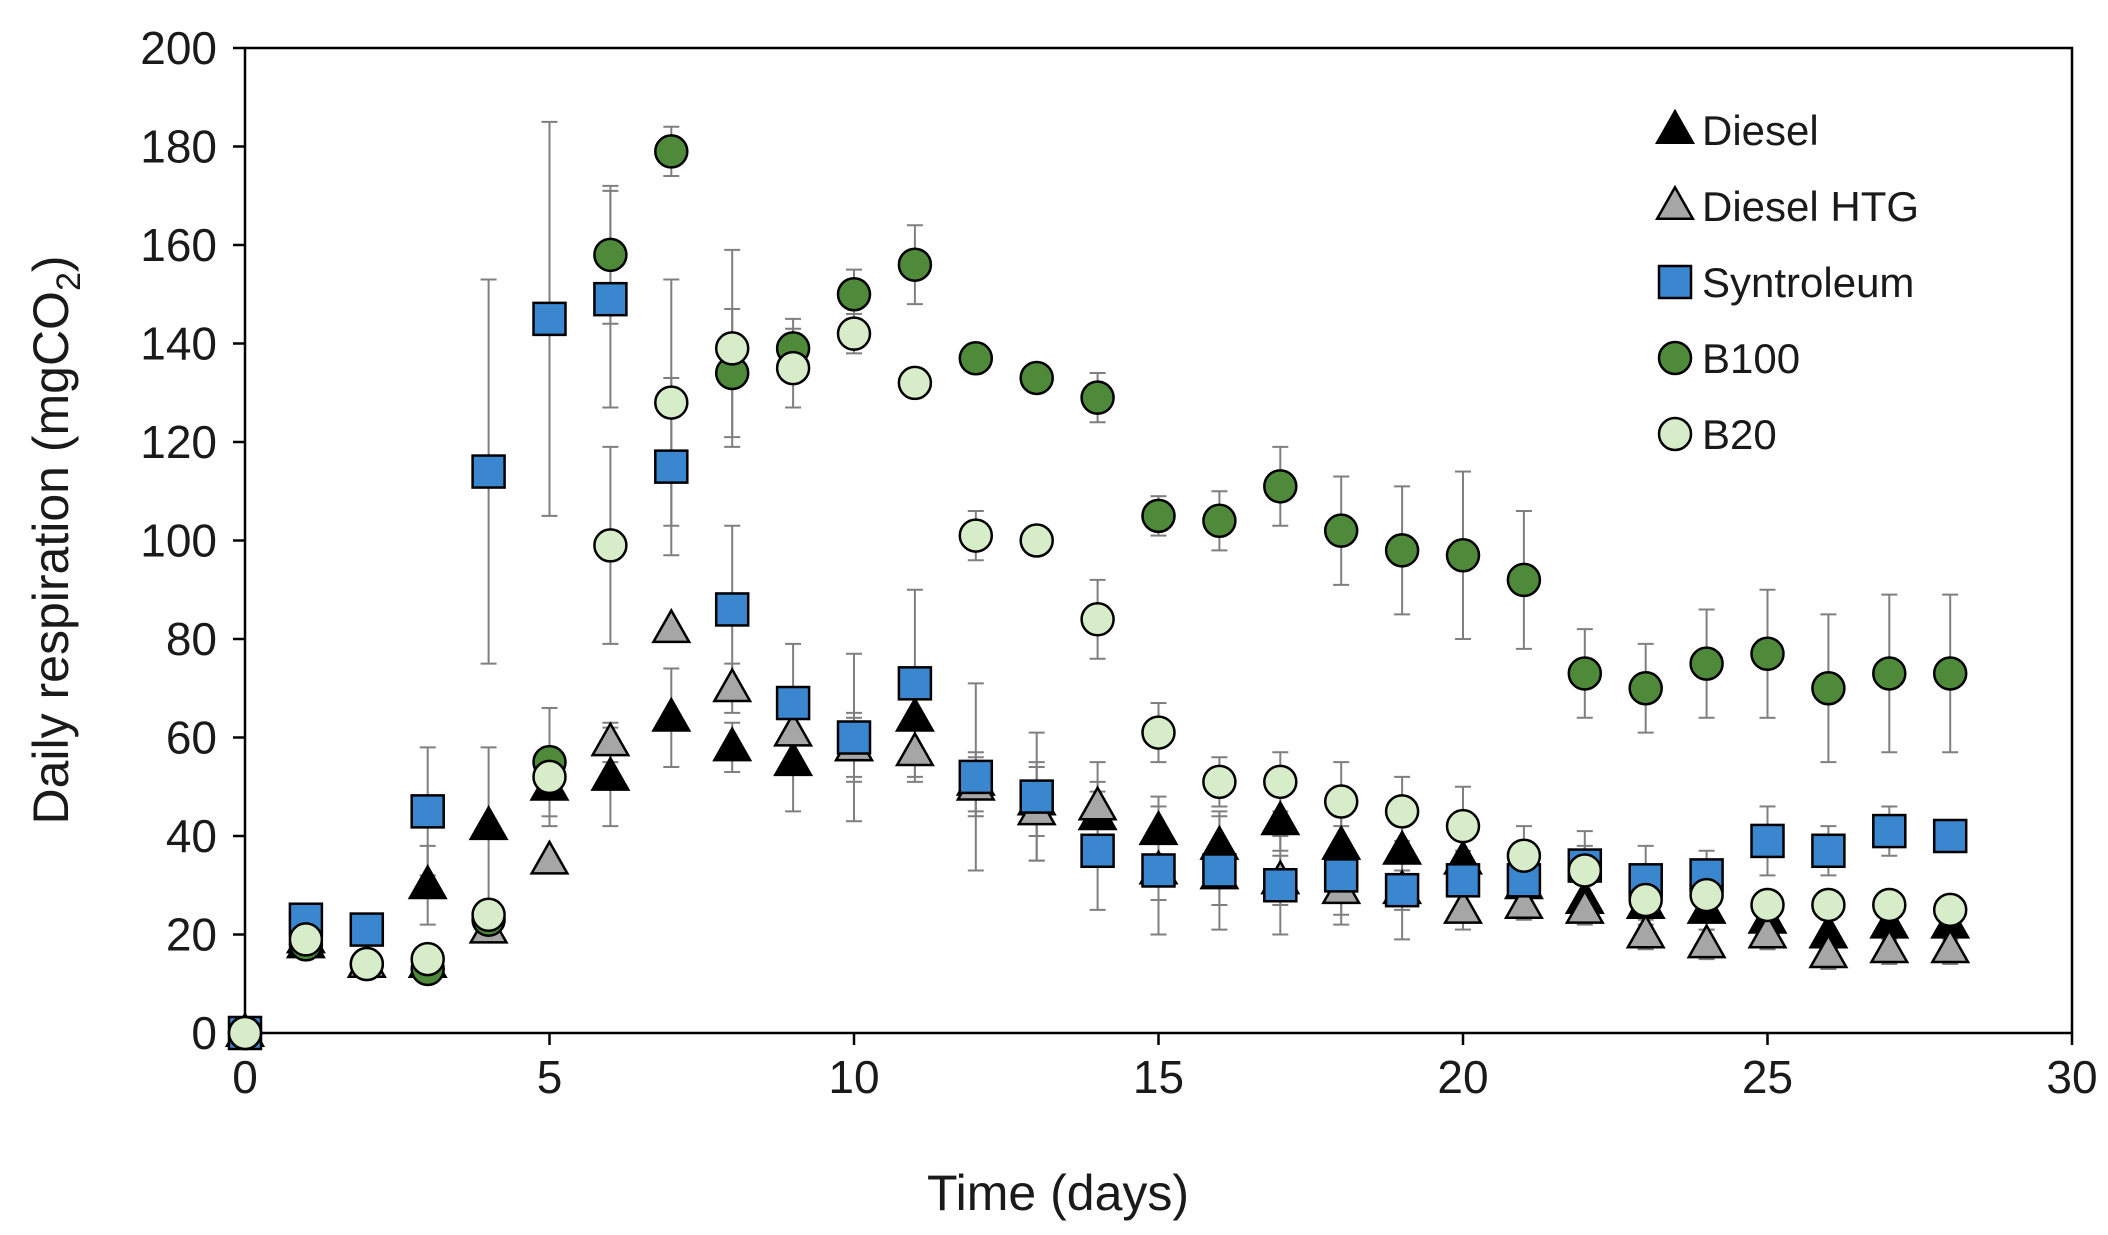 This screenshot has height=1235, width=2108. I want to click on legend-item-b100: B100, so click(1728, 358).